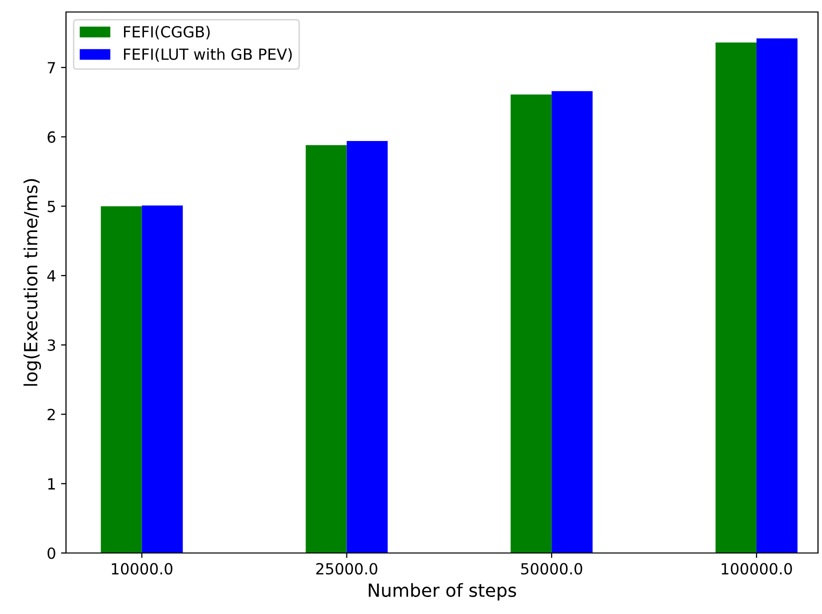 This screenshot has width=822, height=614. I want to click on y-tick-label: 6, so click(52, 137).